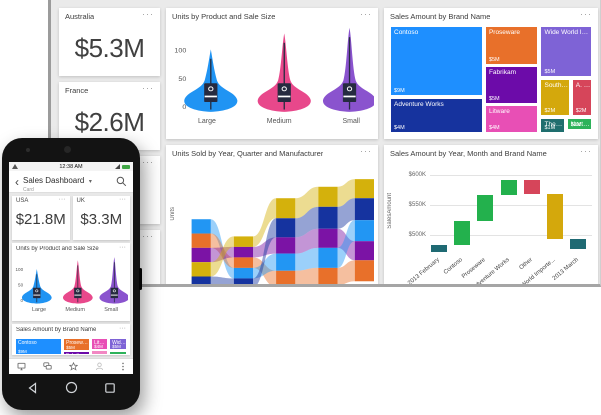  Describe the element at coordinates (17, 181) in the screenshot. I see `back-button: ‹` at that location.